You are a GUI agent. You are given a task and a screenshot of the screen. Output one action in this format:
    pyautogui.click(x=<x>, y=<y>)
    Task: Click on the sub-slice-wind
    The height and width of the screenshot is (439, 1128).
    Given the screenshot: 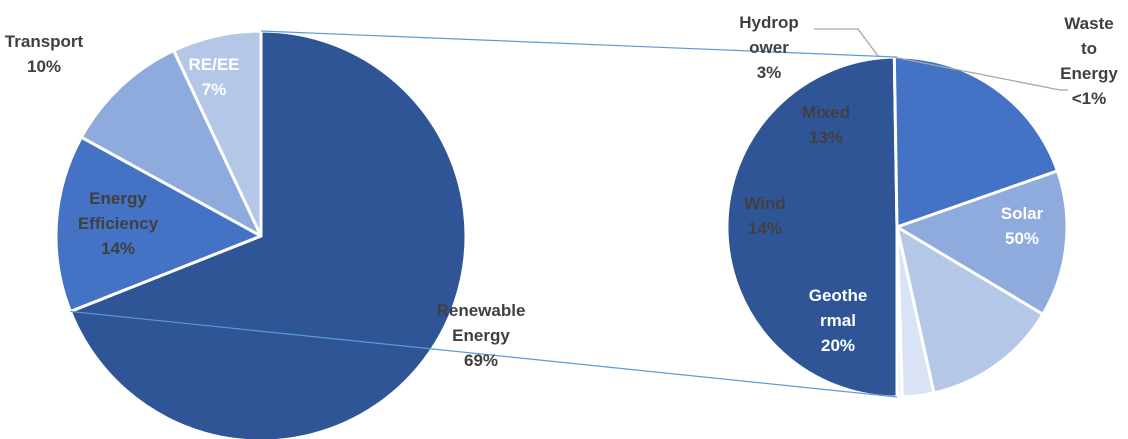 What is the action you would take?
    pyautogui.click(x=982, y=242)
    